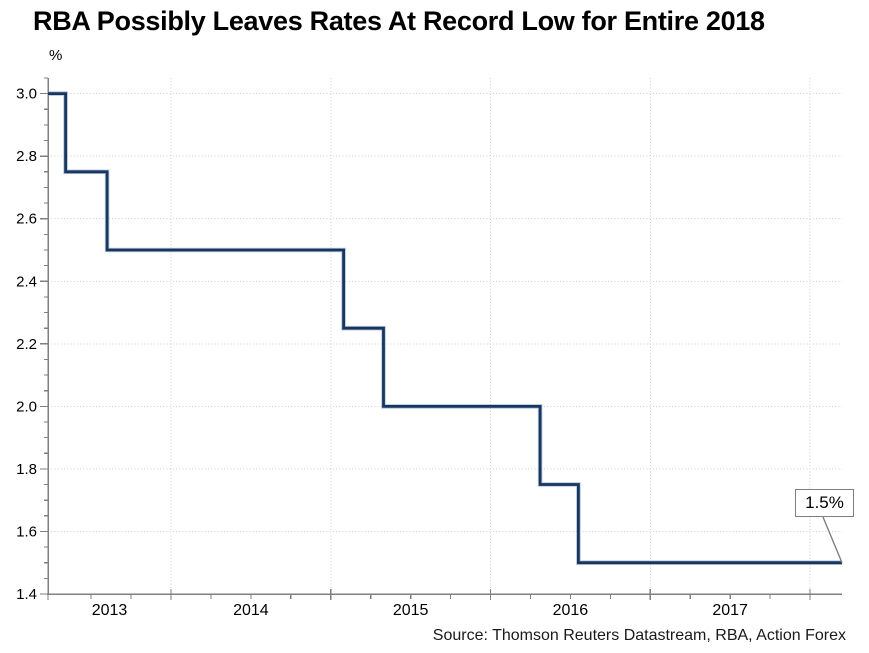  What do you see at coordinates (824, 503) in the screenshot?
I see `last-value-callout: 1.5%` at bounding box center [824, 503].